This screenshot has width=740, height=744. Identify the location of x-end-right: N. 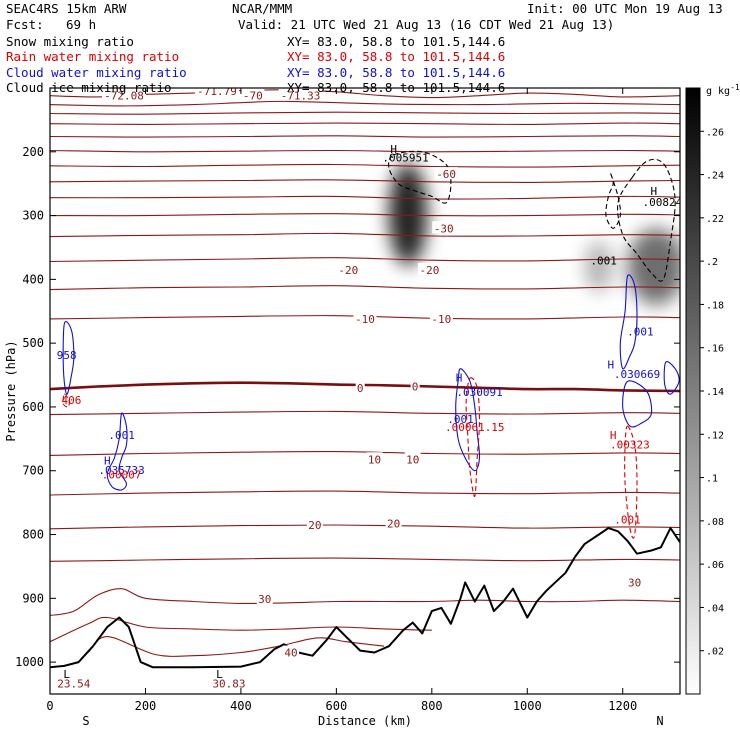
(659, 721).